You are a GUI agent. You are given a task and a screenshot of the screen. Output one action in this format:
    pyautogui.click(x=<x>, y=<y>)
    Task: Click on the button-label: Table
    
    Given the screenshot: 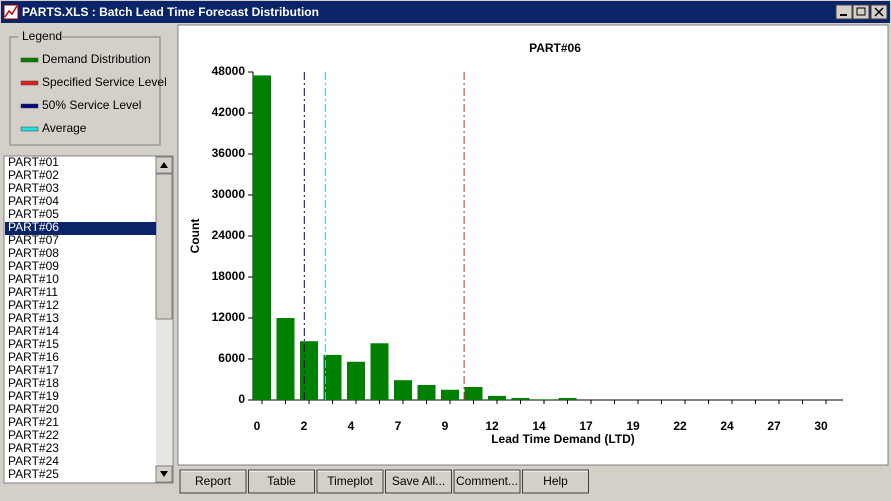 What is the action you would take?
    pyautogui.click(x=281, y=481)
    